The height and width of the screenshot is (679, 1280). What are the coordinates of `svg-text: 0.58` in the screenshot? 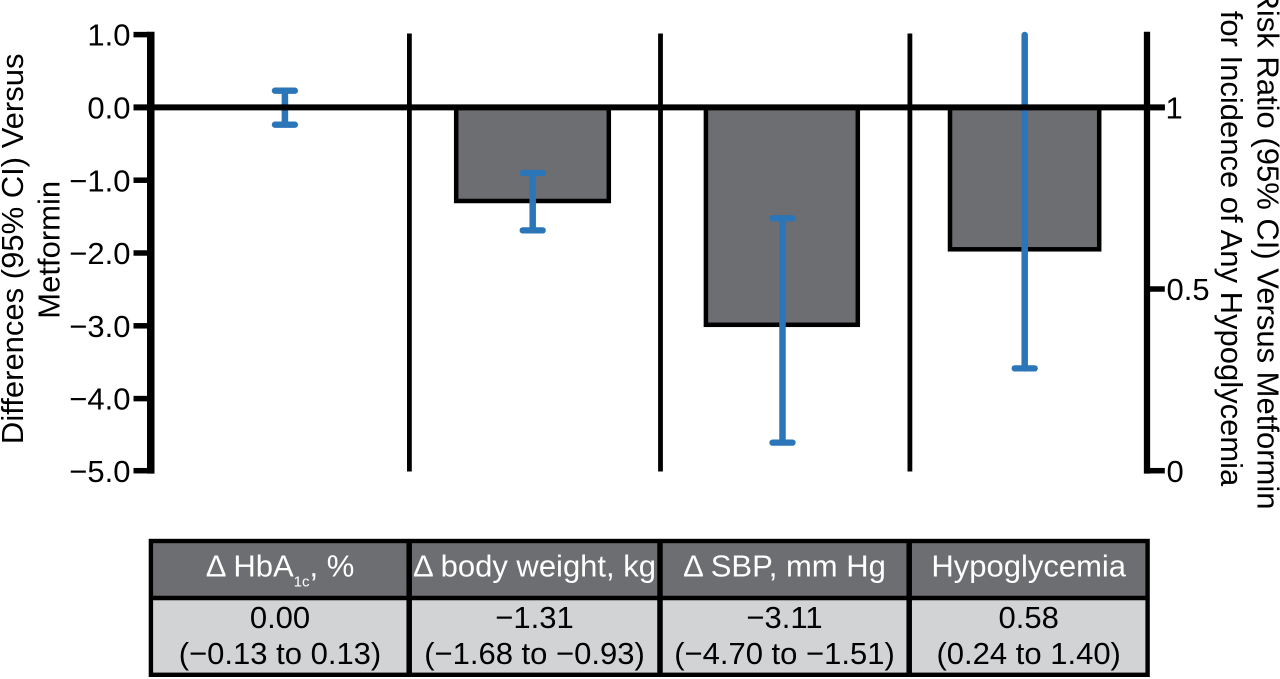 It's located at (1029, 617).